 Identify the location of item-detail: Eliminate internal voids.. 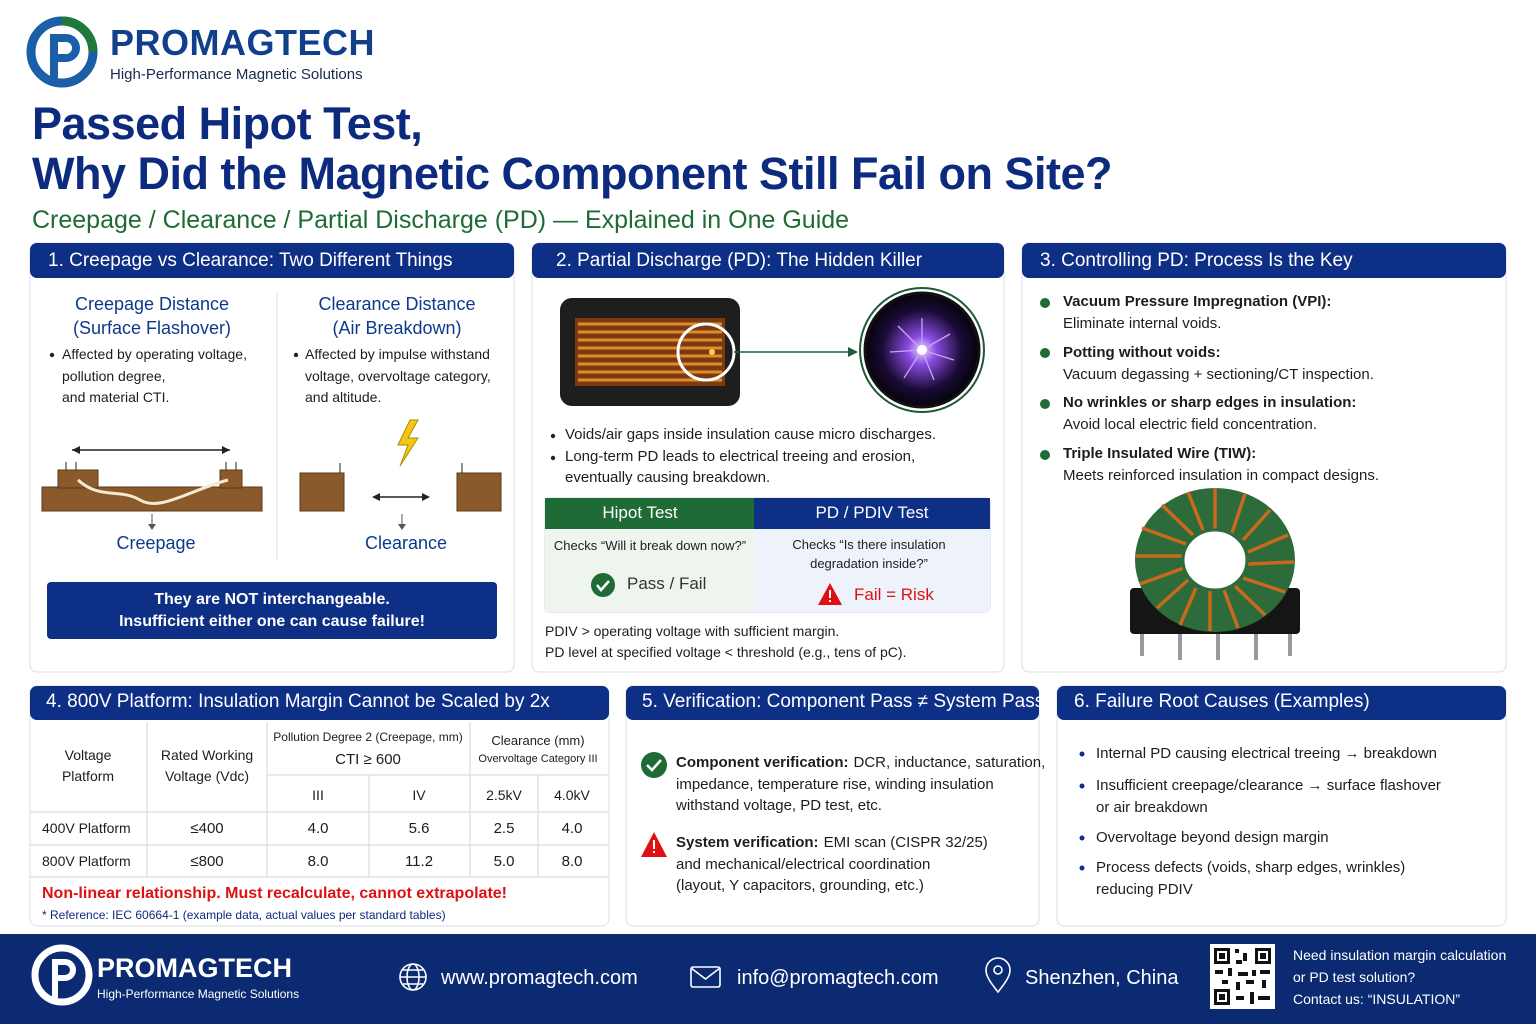
(1142, 323).